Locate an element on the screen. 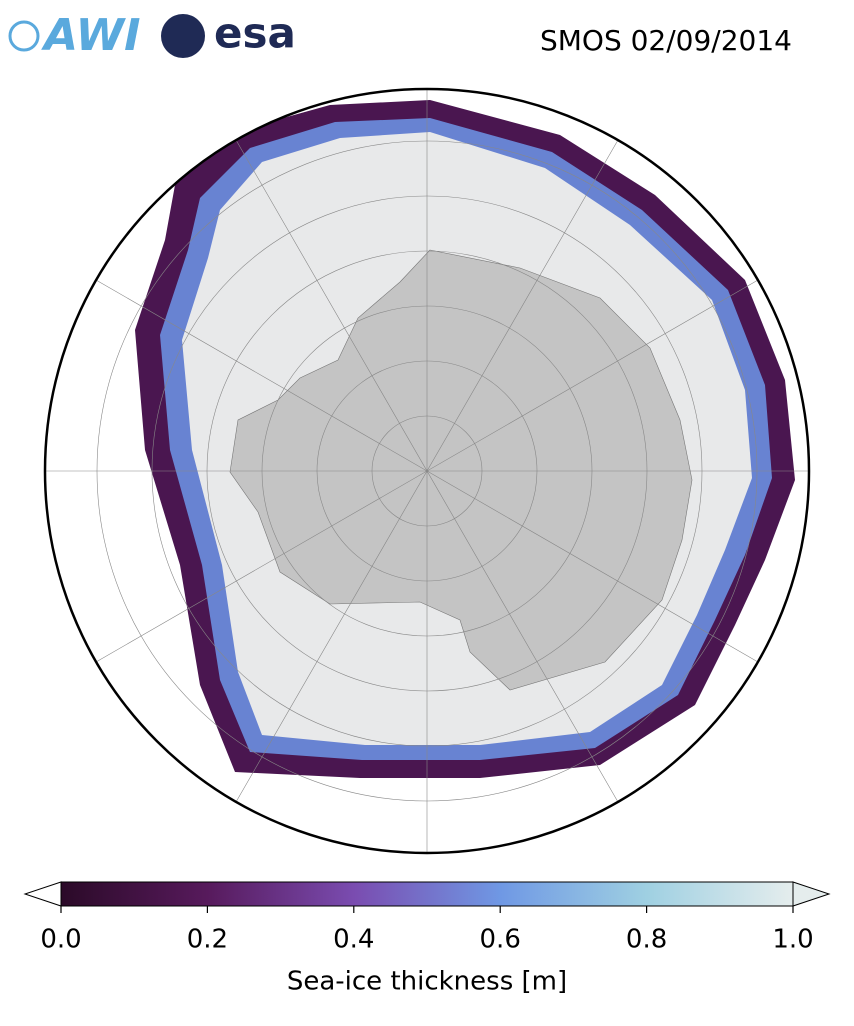 The image size is (854, 1026). awi-logo: AWI is located at coordinates (91, 35).